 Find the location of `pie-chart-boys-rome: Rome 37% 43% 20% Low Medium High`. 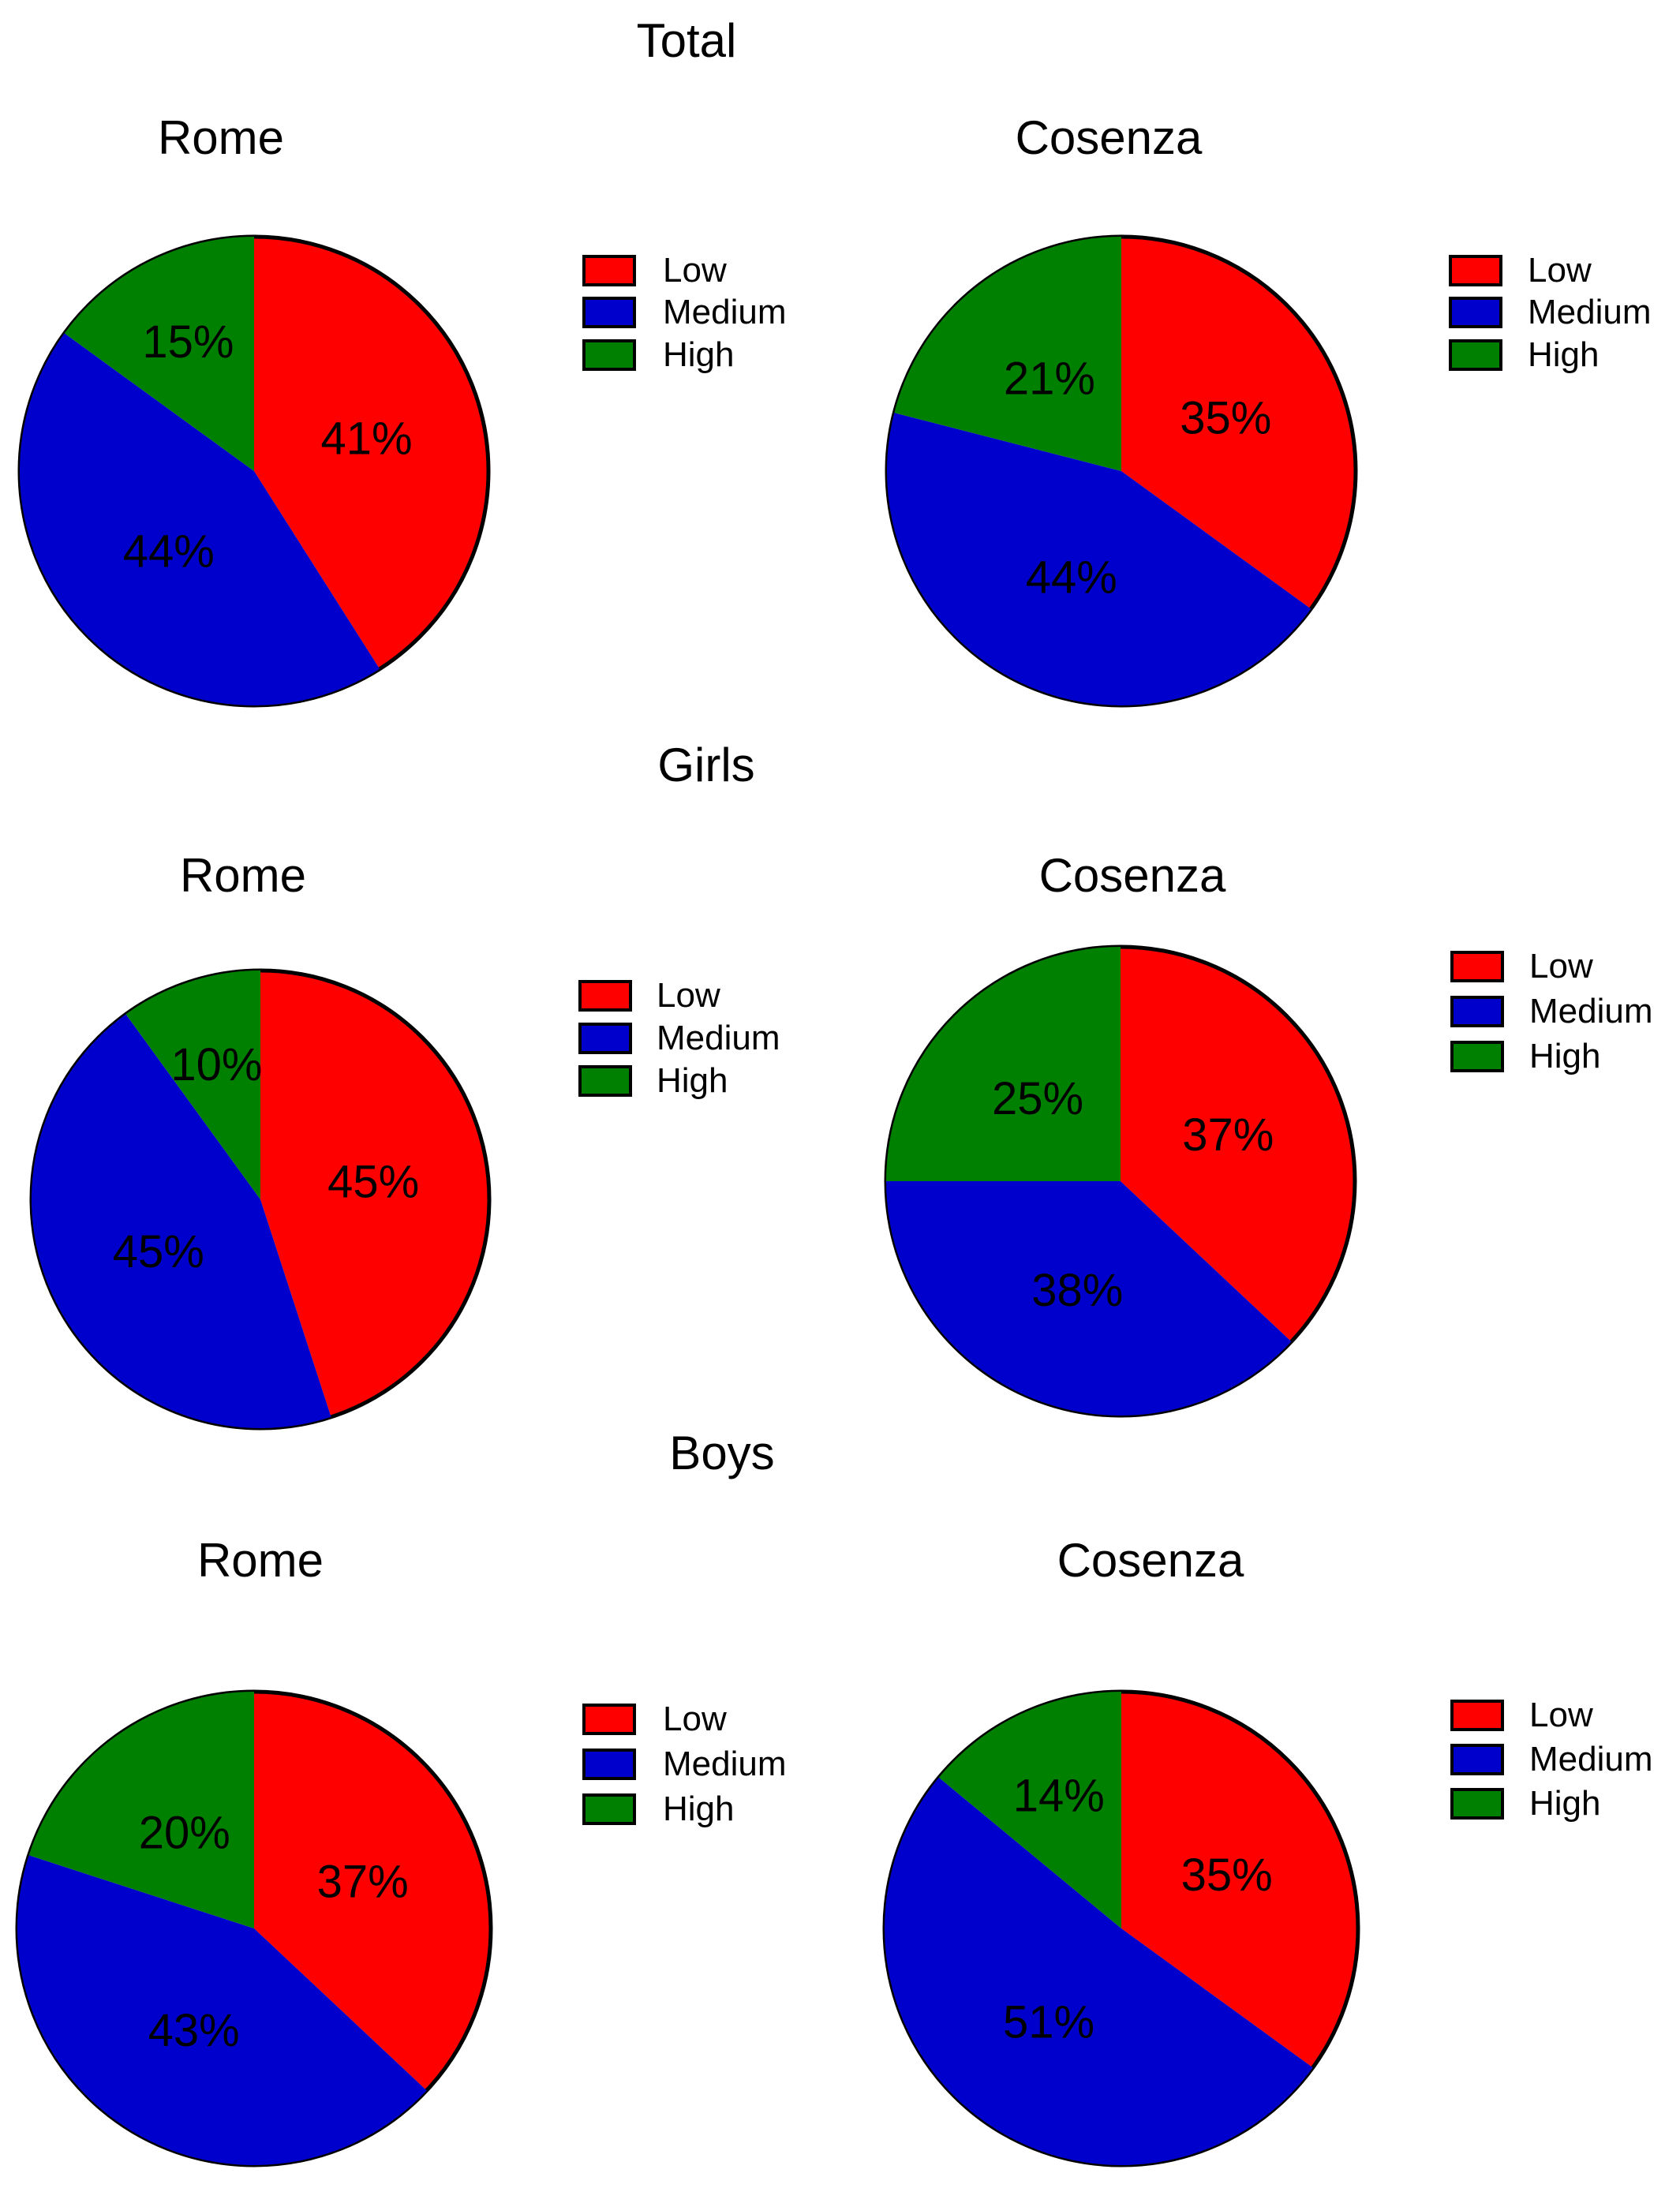

pie-chart-boys-rome: Rome 37% 43% 20% Low Medium High is located at coordinates (401, 1850).